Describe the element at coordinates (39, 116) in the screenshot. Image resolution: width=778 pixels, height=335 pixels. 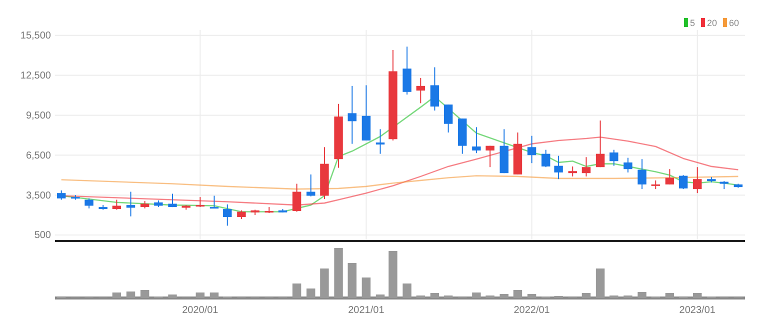
I see `y-tick-label: 9,500` at that location.